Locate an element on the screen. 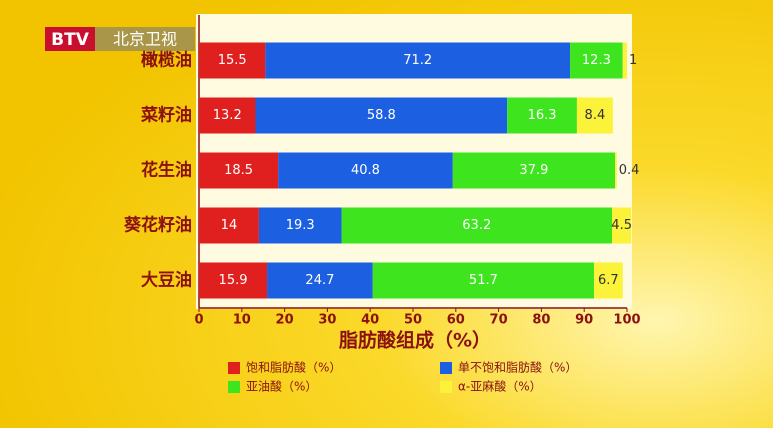 The image size is (773, 428). value-label: 14 is located at coordinates (229, 225).